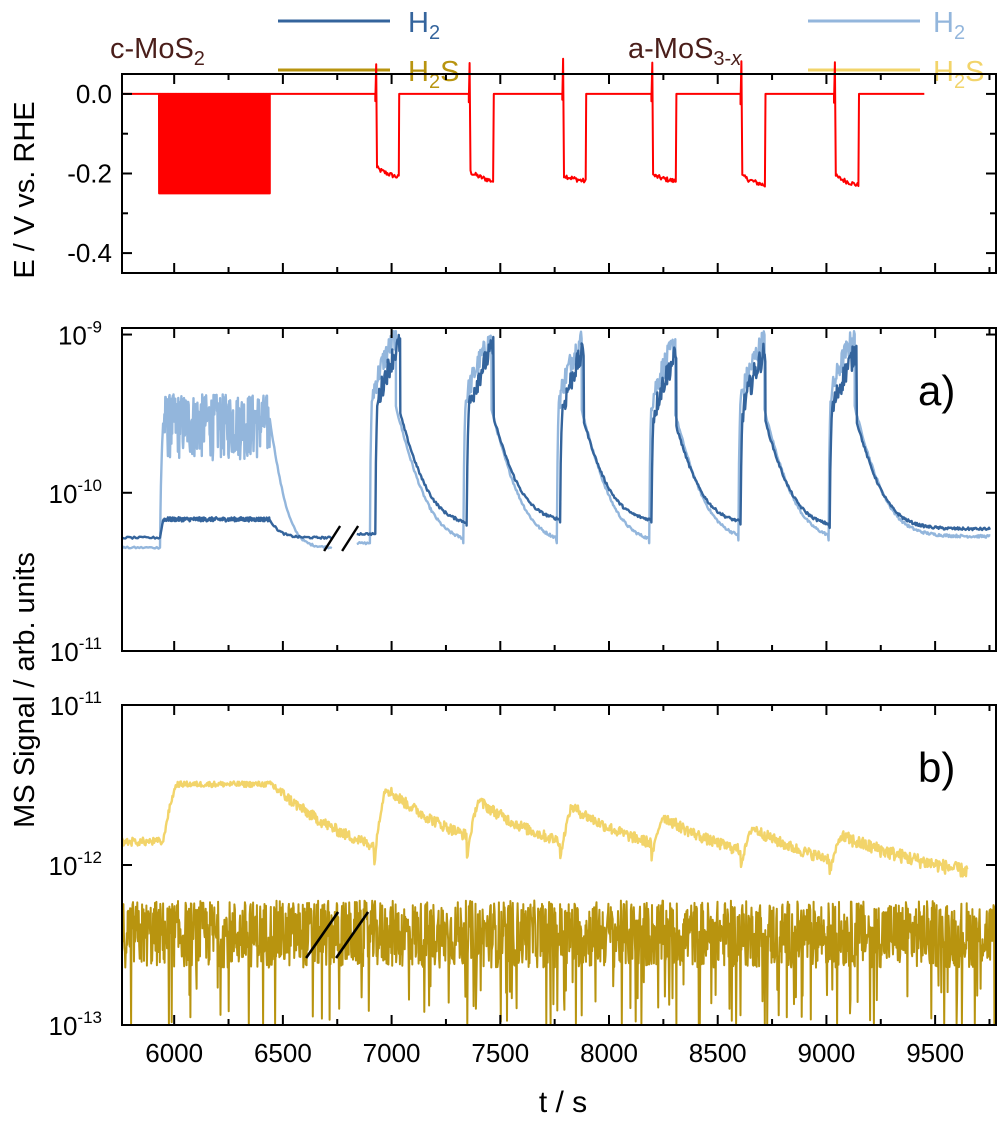  Describe the element at coordinates (76, 864) in the screenshot. I see `b-y-tick-label: 10-12` at that location.